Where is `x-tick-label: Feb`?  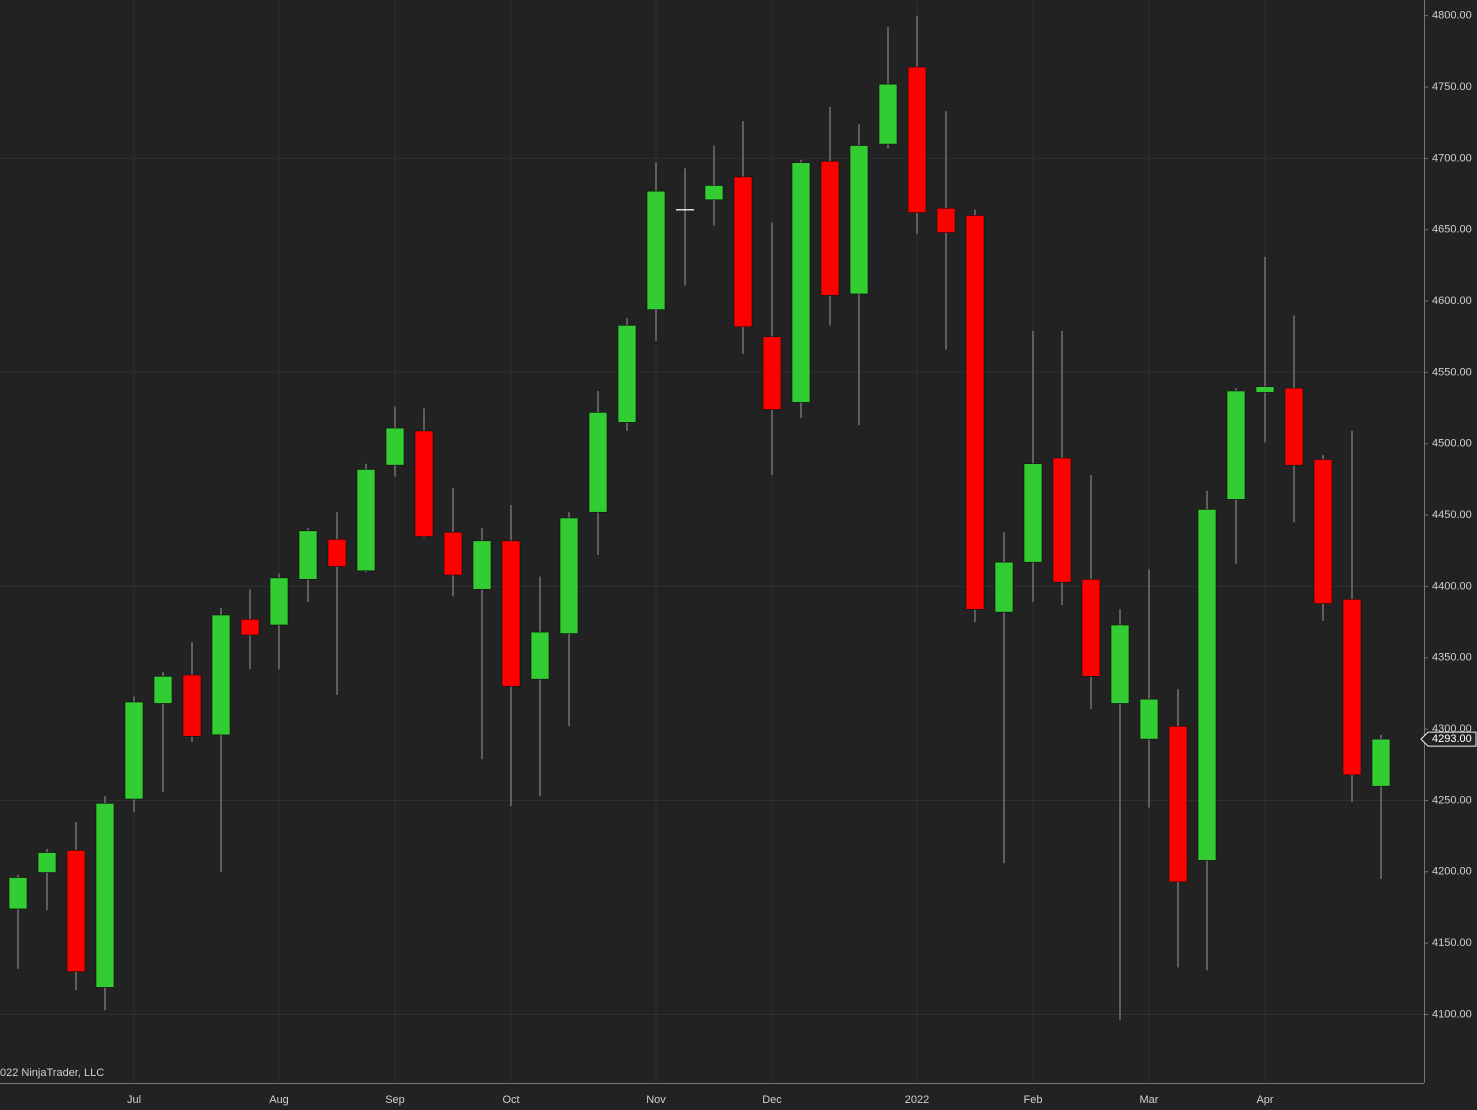 x-tick-label: Feb is located at coordinates (1033, 1100).